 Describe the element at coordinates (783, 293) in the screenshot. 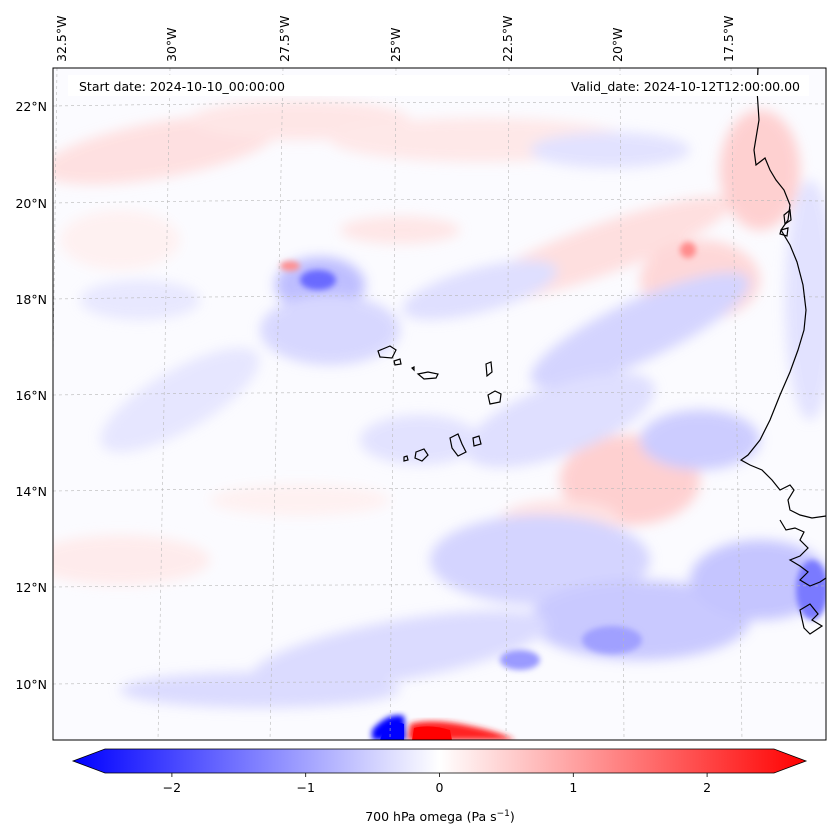

I see `africa-coastline` at that location.